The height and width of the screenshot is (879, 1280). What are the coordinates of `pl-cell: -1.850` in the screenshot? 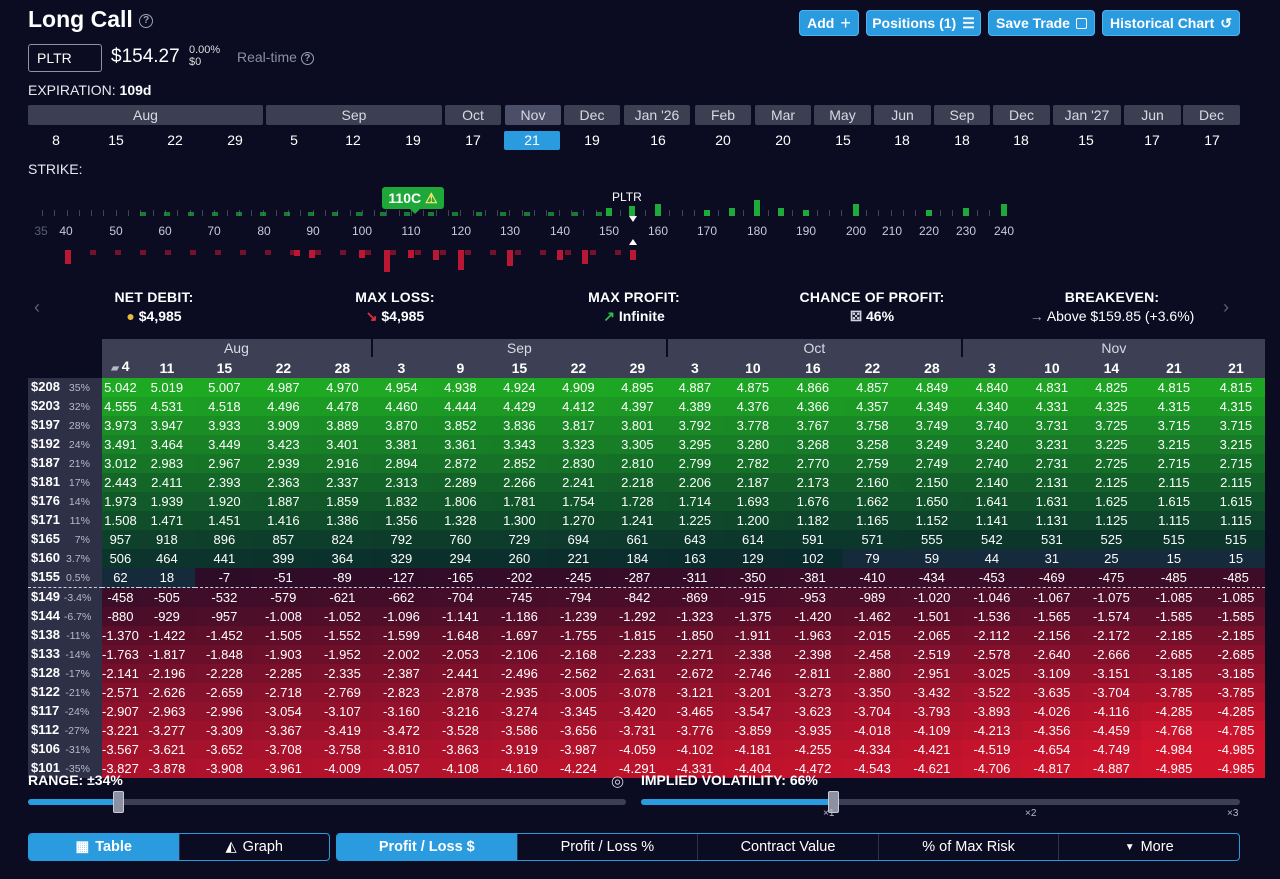 It's located at (694, 636).